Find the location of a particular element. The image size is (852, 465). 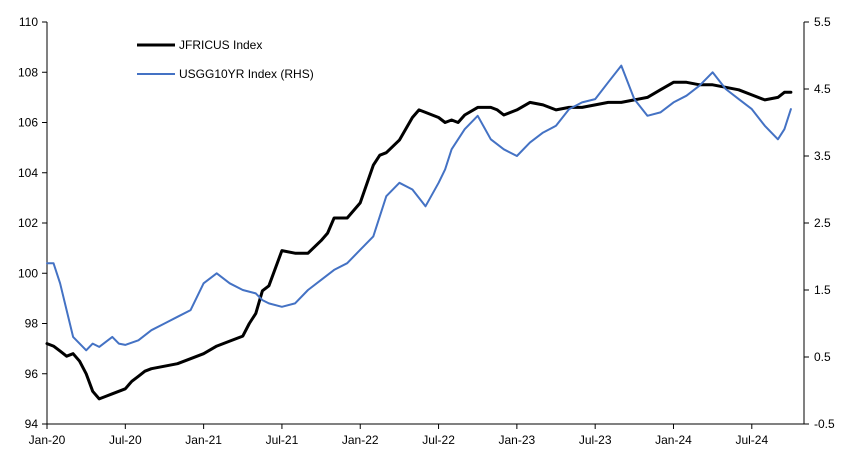

y-tick-label: 106 is located at coordinates (28, 123).